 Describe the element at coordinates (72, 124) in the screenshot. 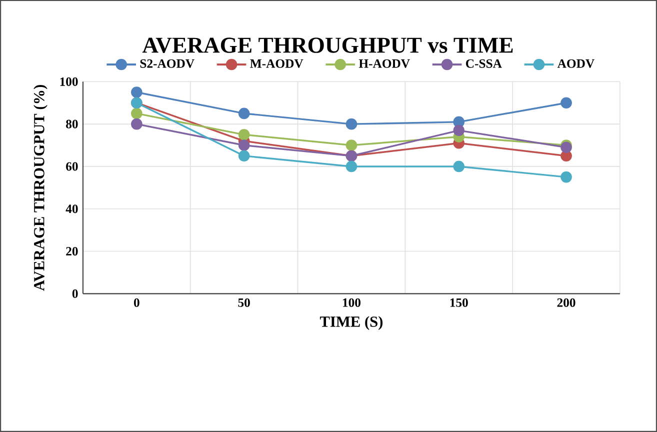

I see `y-tick-label: 80` at that location.